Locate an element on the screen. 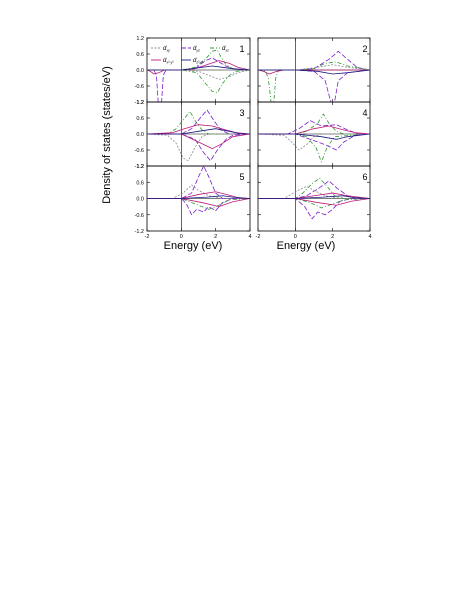 Image resolution: width=463 pixels, height=599 pixels. panel-5: 1.20.60.0-0.6-1.2-2 0 2 45 is located at coordinates (193, 202).